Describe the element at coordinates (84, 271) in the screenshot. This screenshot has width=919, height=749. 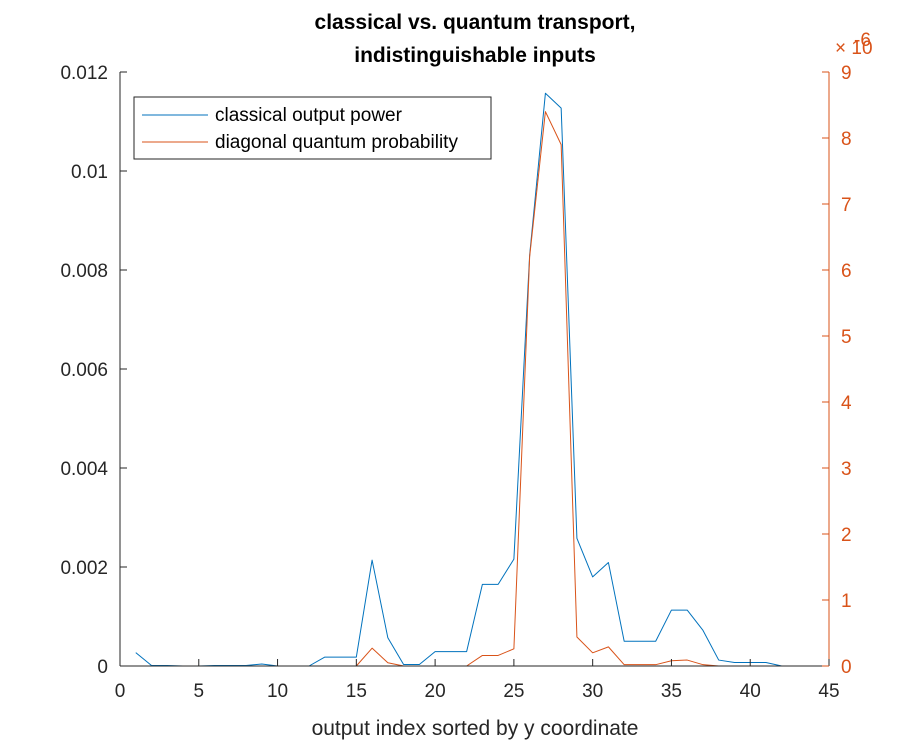
I see `y-left-tick-label: 0.008` at that location.